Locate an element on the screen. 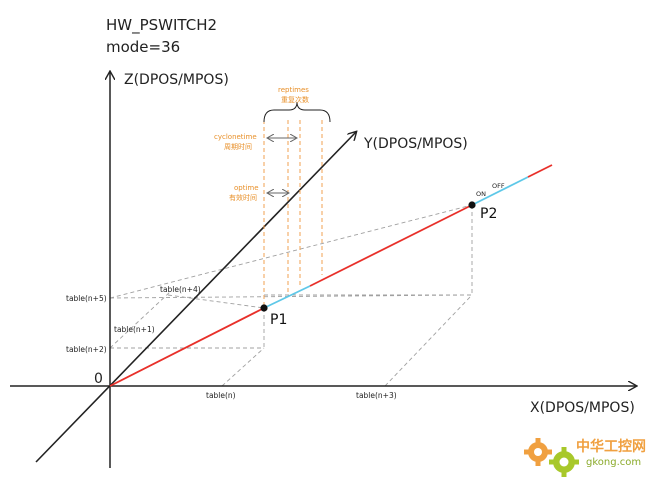  watermark-cn: 中华工控网 is located at coordinates (611, 446).